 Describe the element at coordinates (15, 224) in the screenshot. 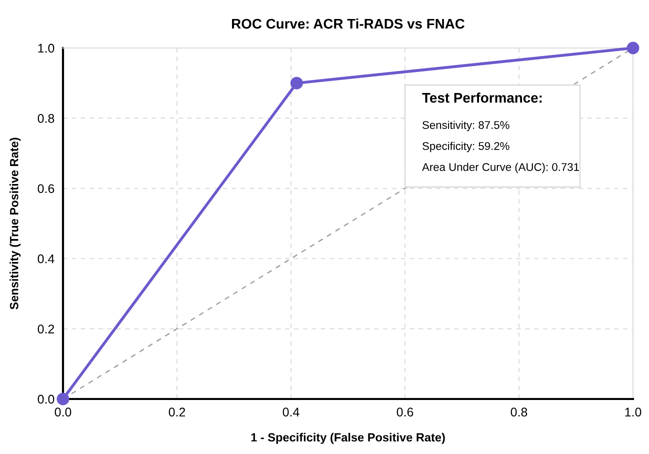

I see `y-axis-title: Sensitivity (True Positive Rate)` at that location.